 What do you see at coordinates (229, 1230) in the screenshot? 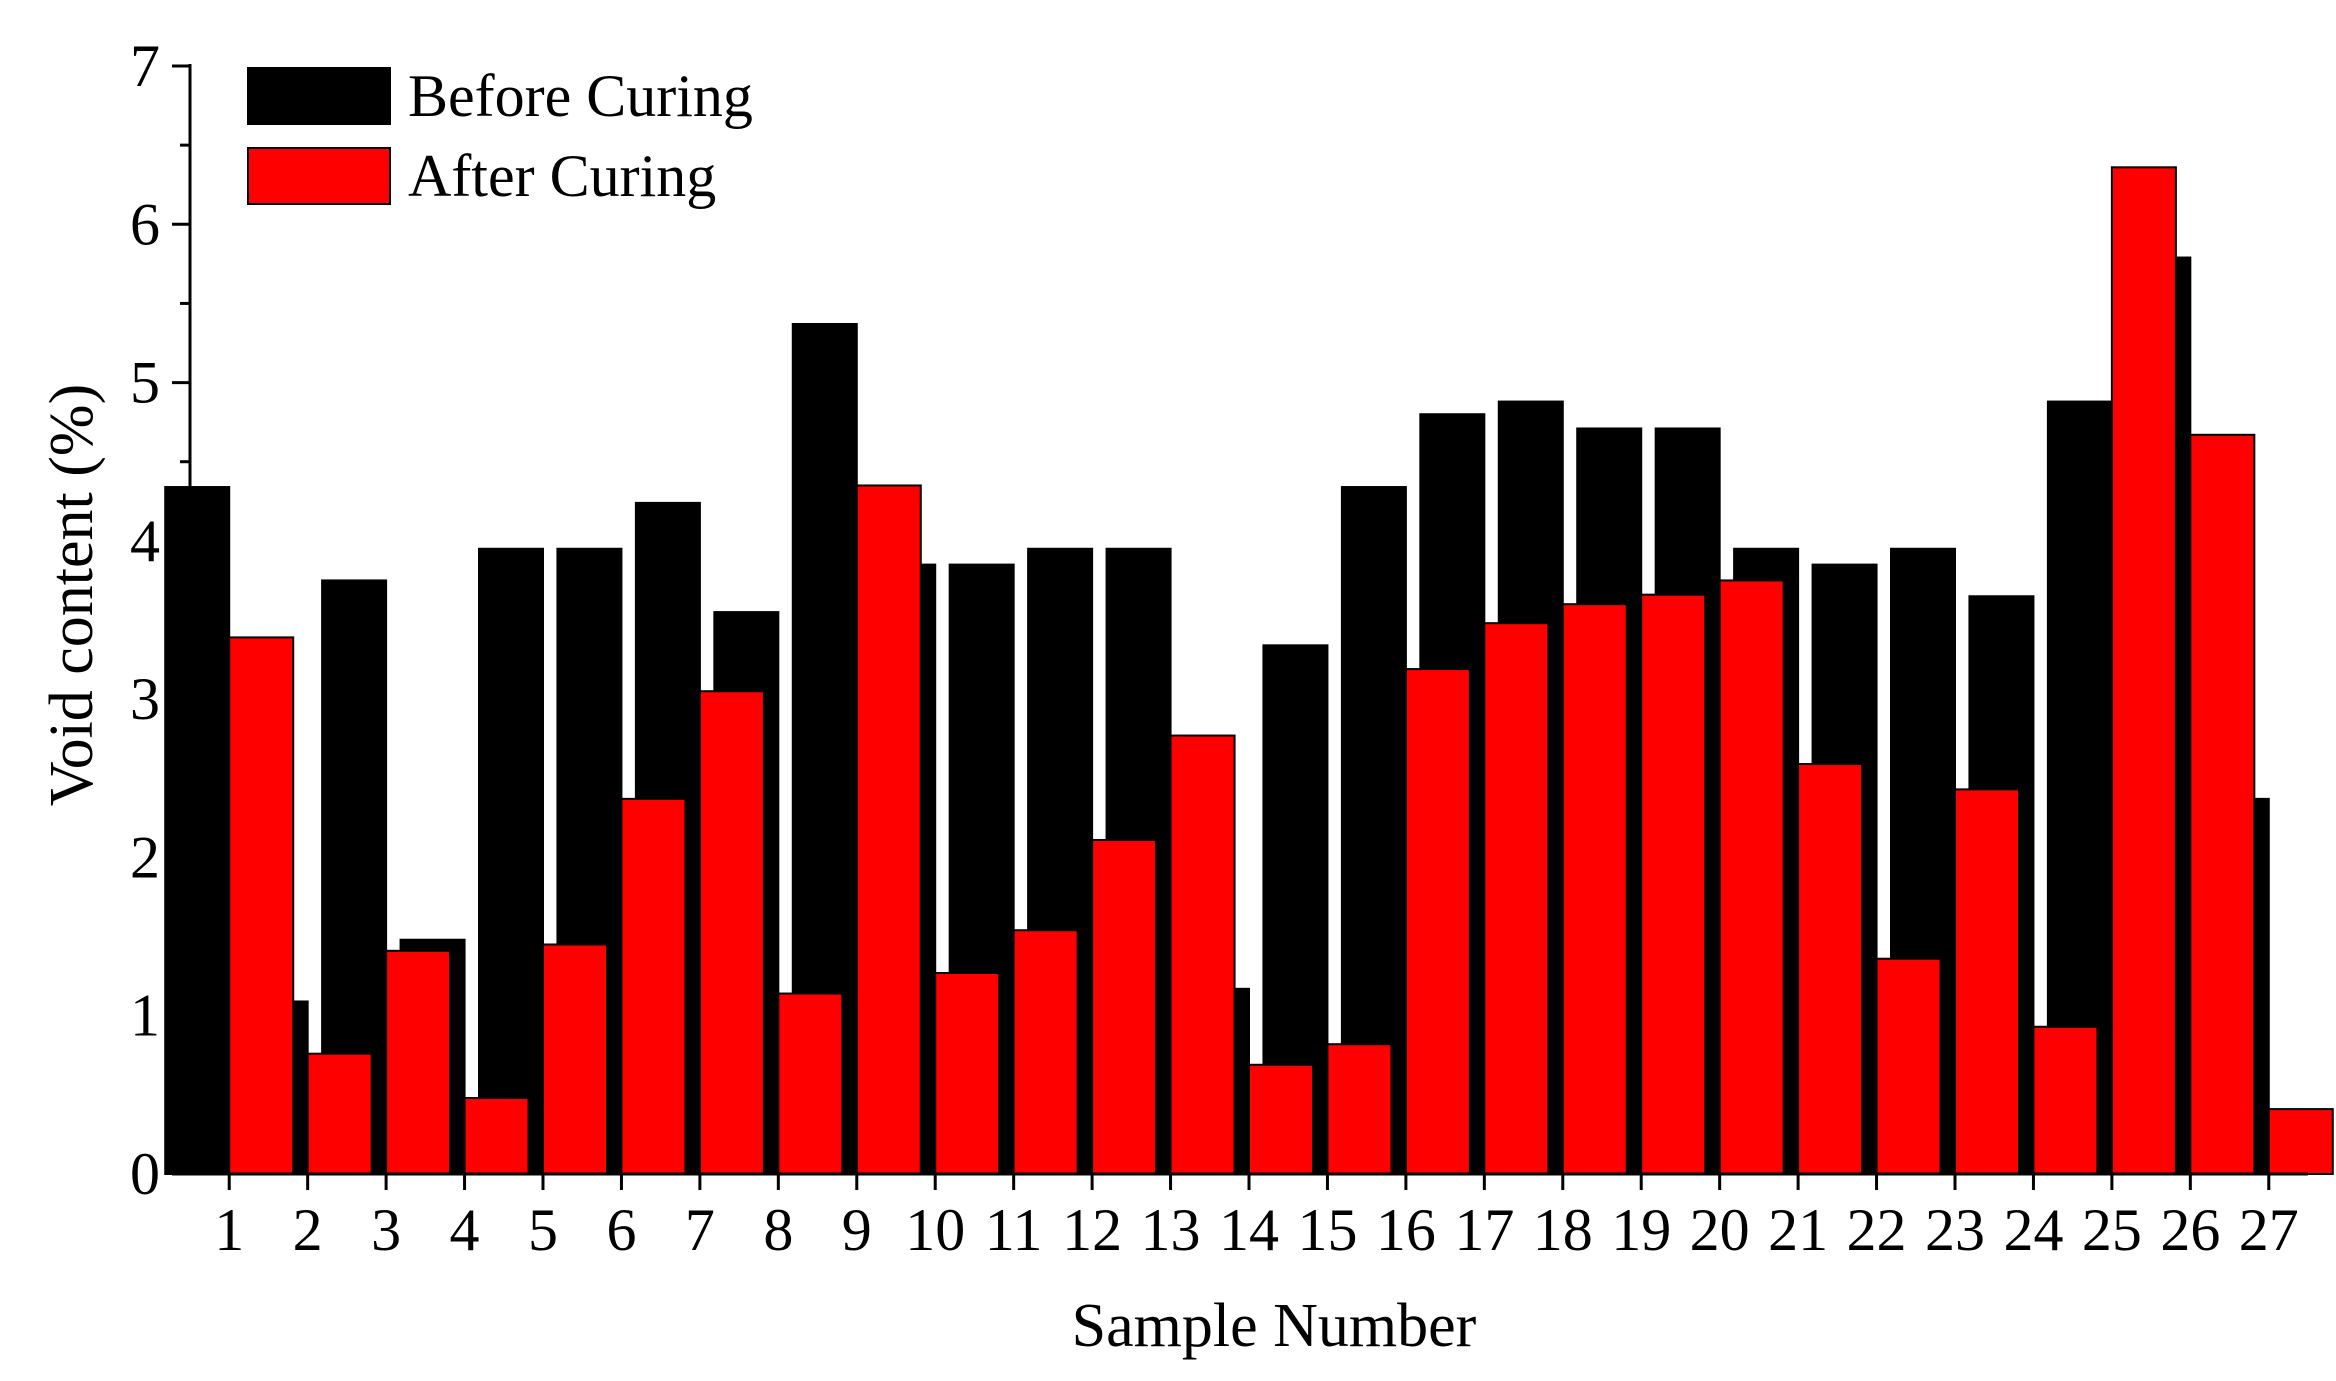
I see `x-tick-label-1: 1` at bounding box center [229, 1230].